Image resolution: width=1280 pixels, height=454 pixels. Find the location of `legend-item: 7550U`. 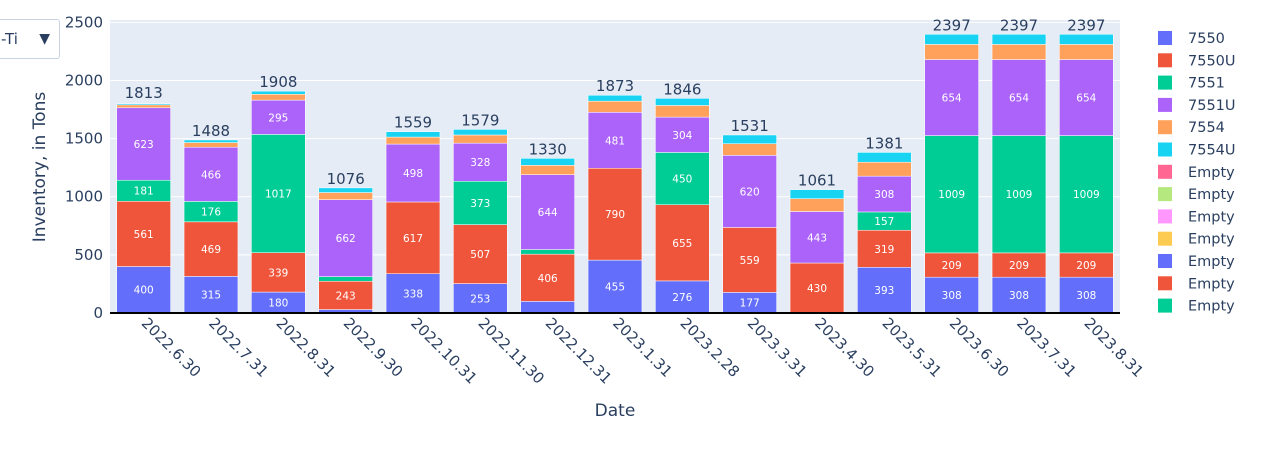

legend-item: 7550U is located at coordinates (1197, 61).